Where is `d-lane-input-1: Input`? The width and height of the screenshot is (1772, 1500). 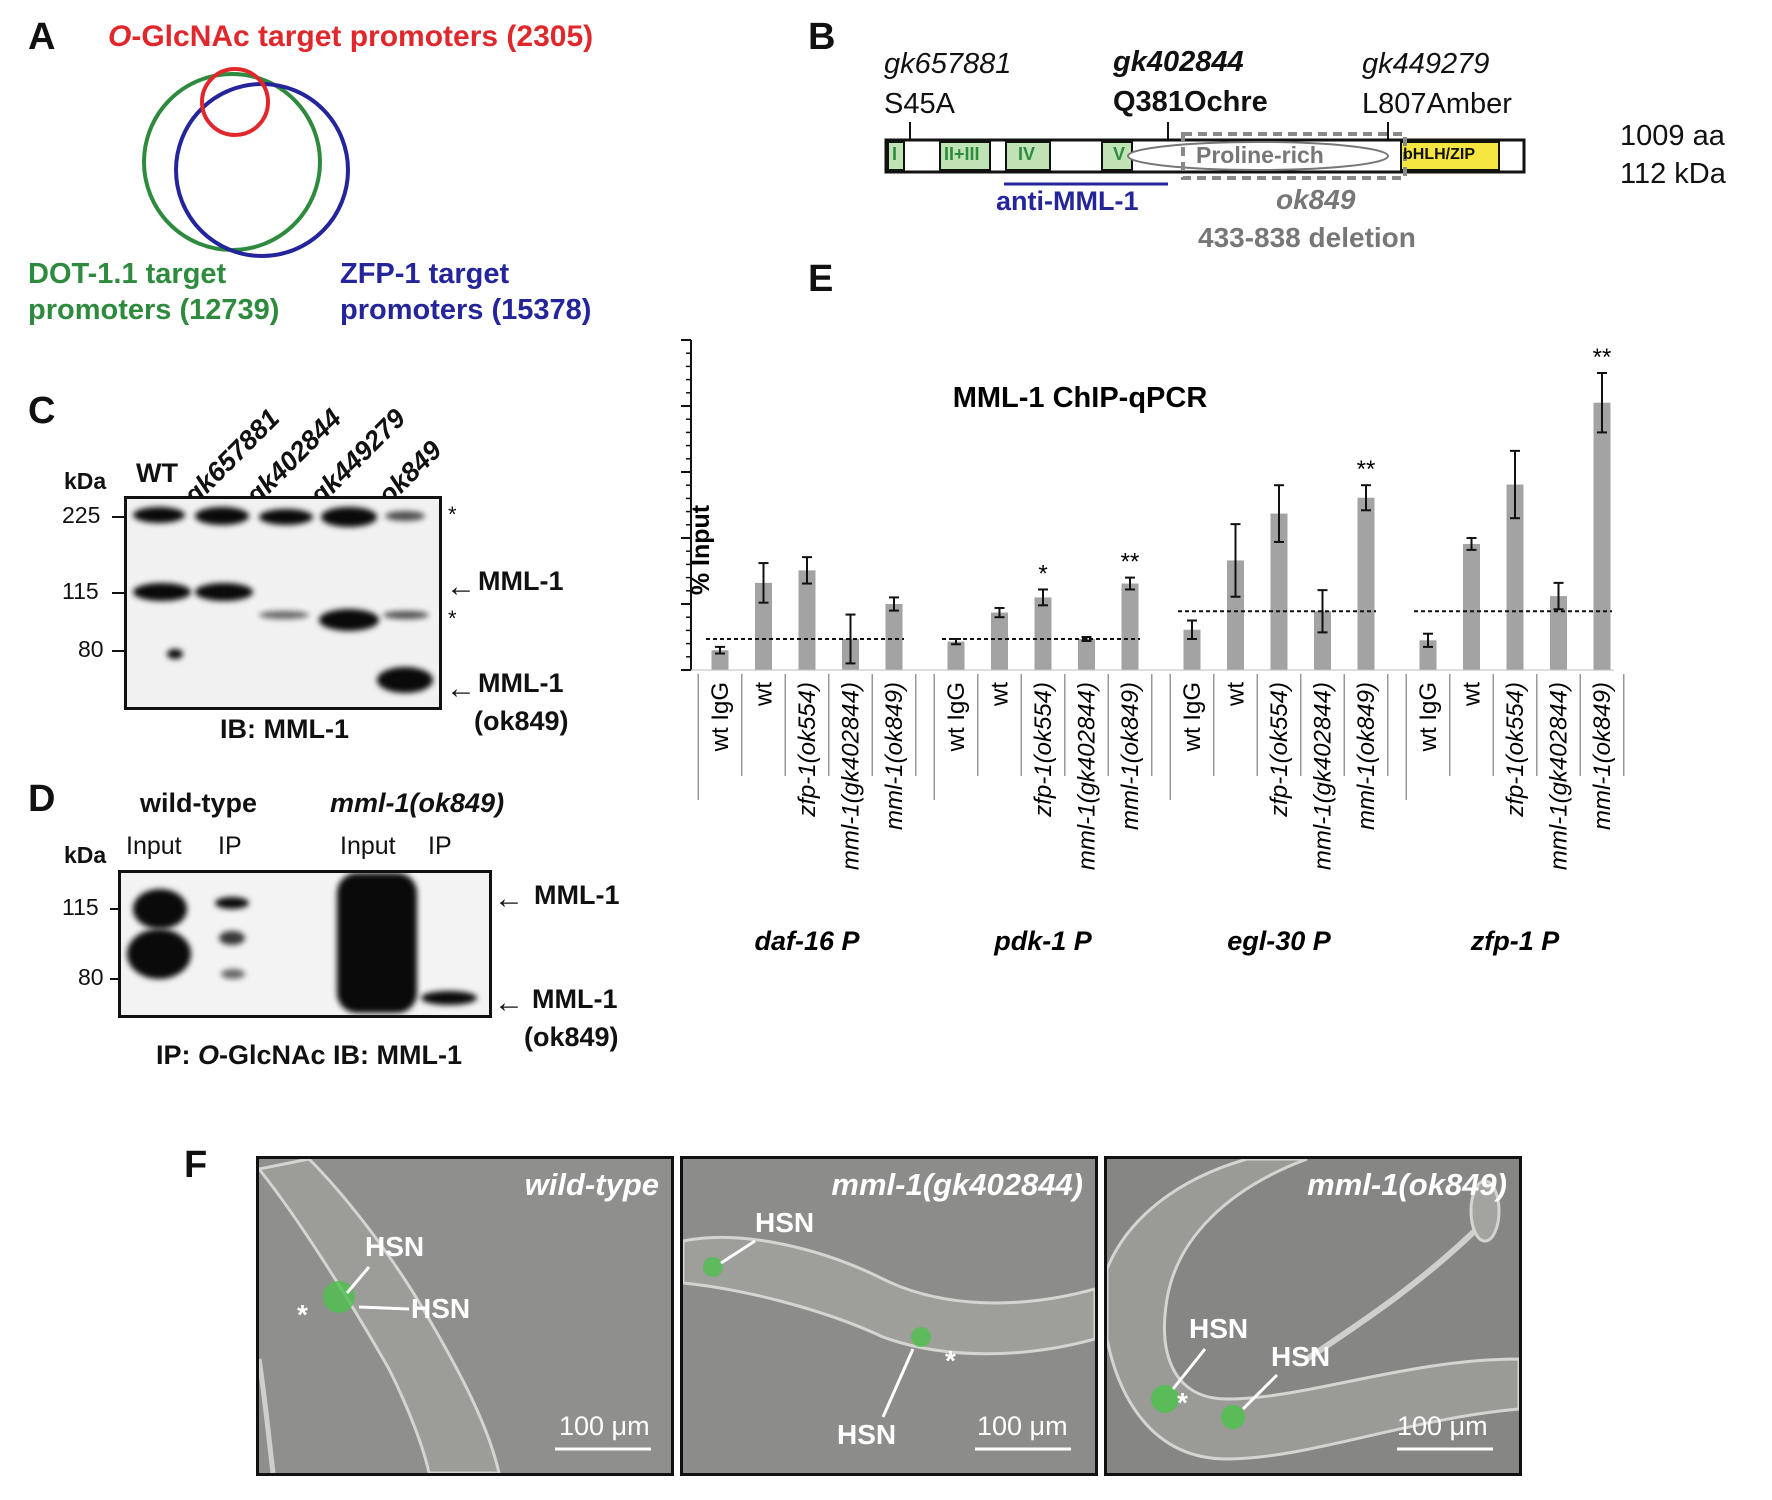 d-lane-input-1: Input is located at coordinates (154, 846).